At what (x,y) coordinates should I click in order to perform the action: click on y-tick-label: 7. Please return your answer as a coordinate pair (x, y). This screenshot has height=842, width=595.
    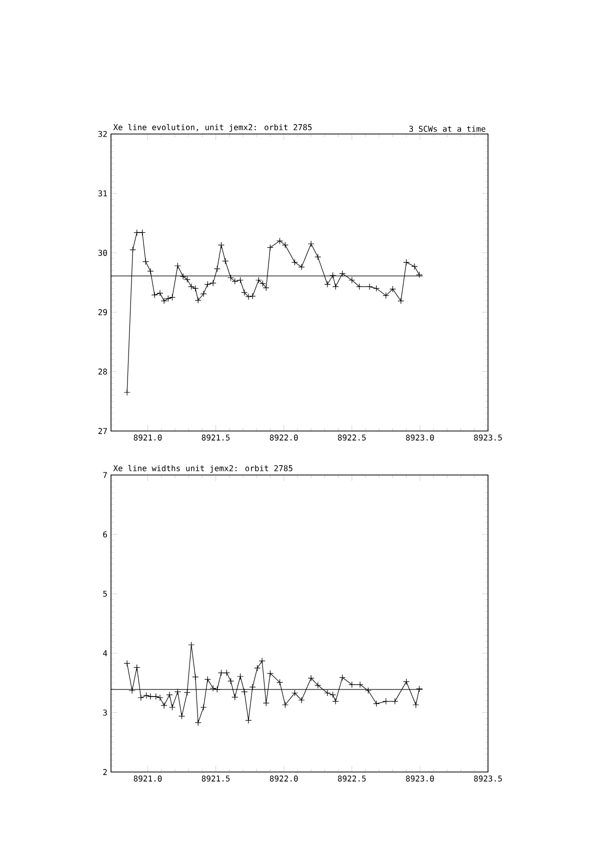
    Looking at the image, I should click on (105, 475).